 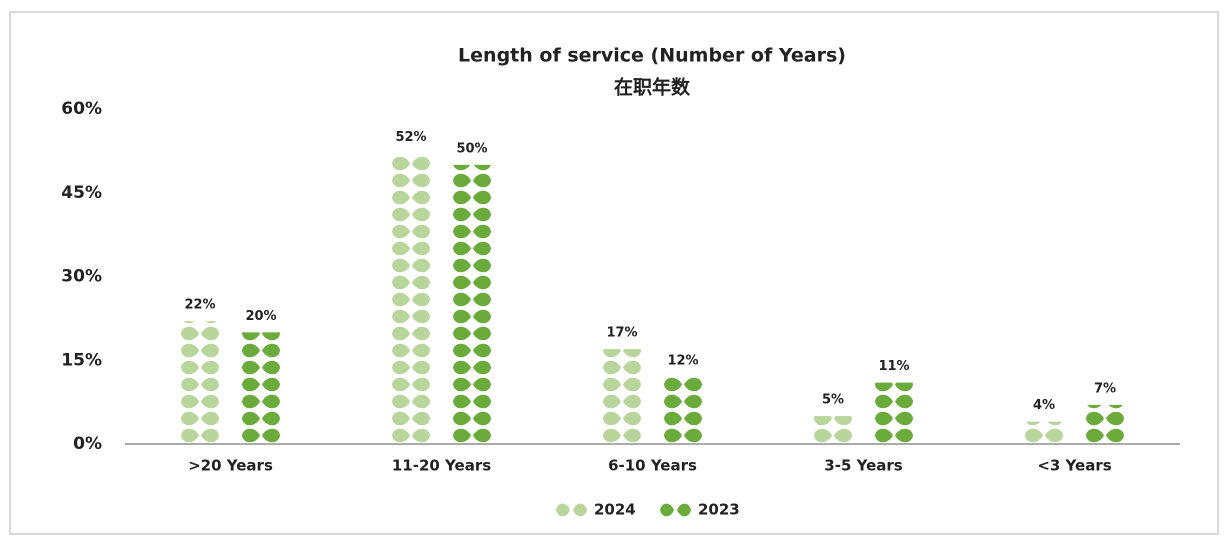 I want to click on x-tick-label: 11-20 Years, so click(x=441, y=466).